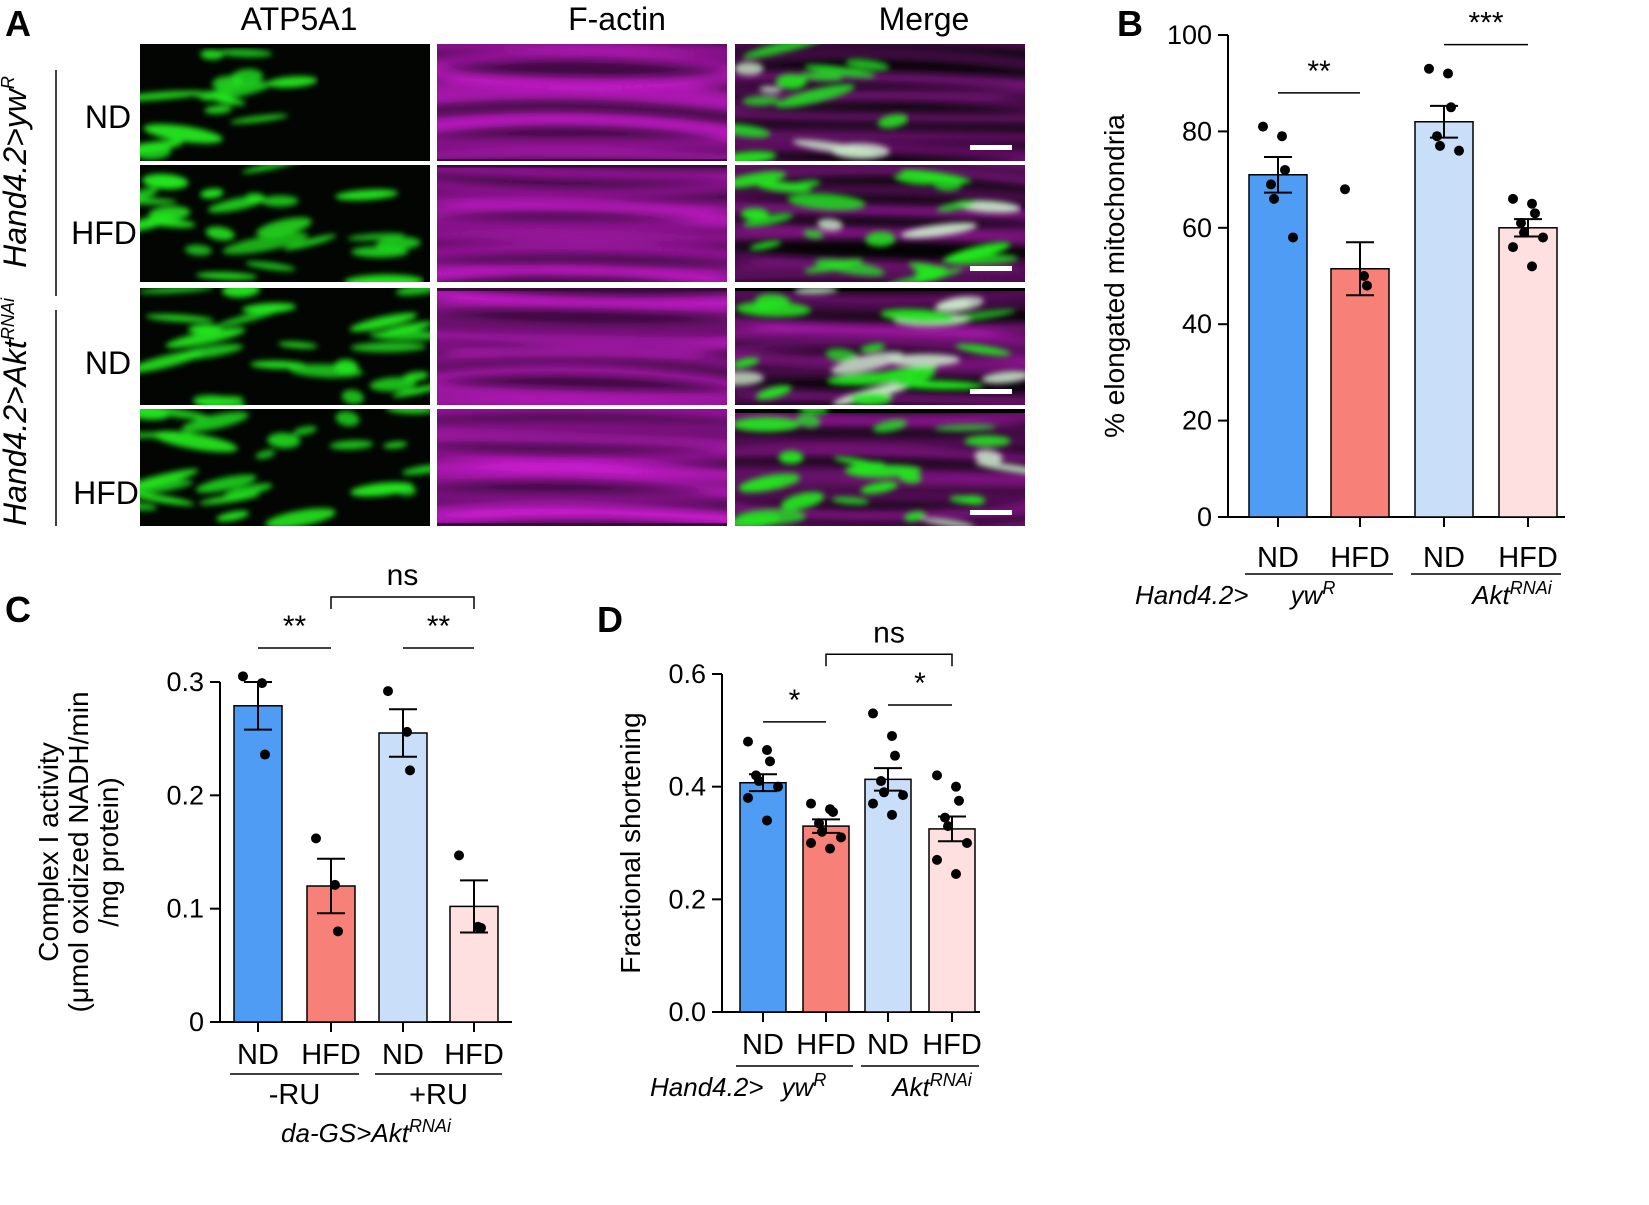  I want to click on y-tick-label: 0.0, so click(687, 1012).